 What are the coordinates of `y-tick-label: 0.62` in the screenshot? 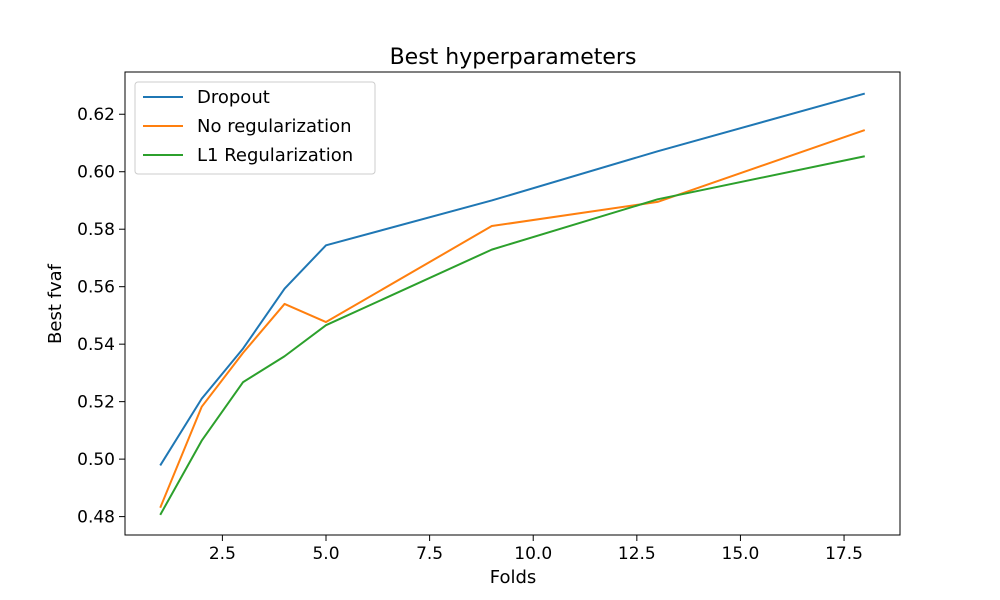 It's located at (96, 115).